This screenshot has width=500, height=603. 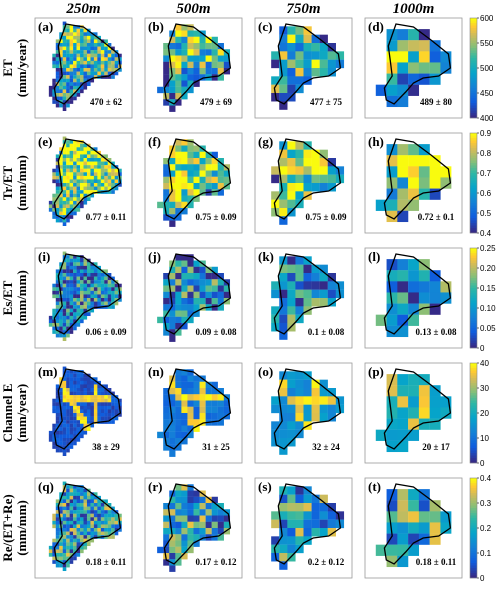 I want to click on panel-stat: 0.18 ± 0.11, so click(x=106, y=562).